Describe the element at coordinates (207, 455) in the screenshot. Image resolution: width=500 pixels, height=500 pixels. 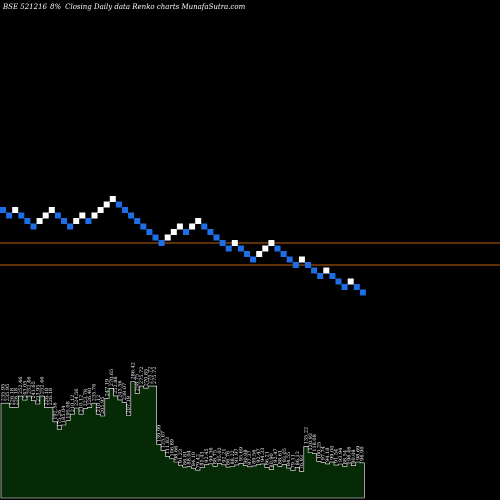
I see `volume-label: 92.45` at that location.